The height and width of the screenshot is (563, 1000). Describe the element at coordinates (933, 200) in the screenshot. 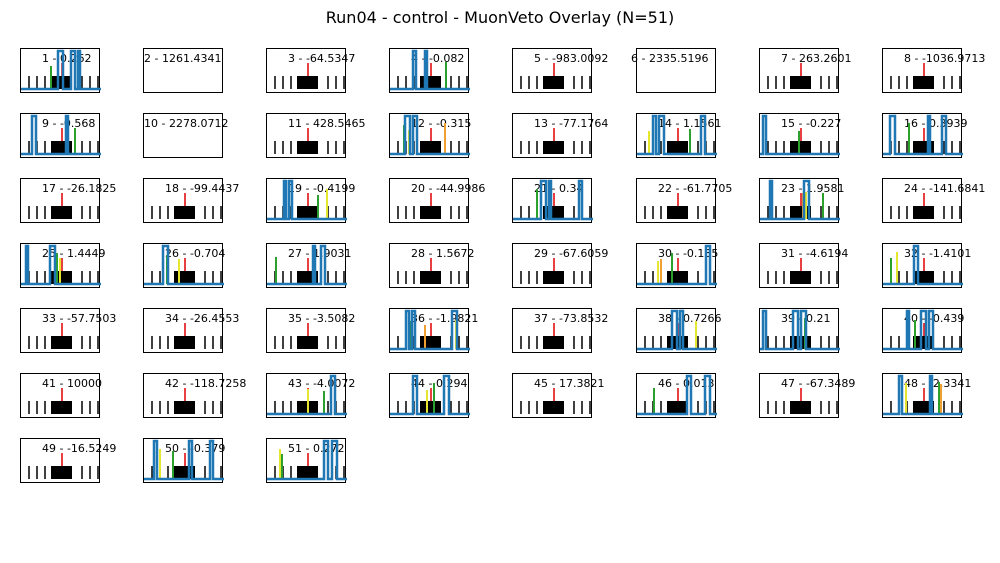

I see `panel-24: 24 - -141.6841` at that location.